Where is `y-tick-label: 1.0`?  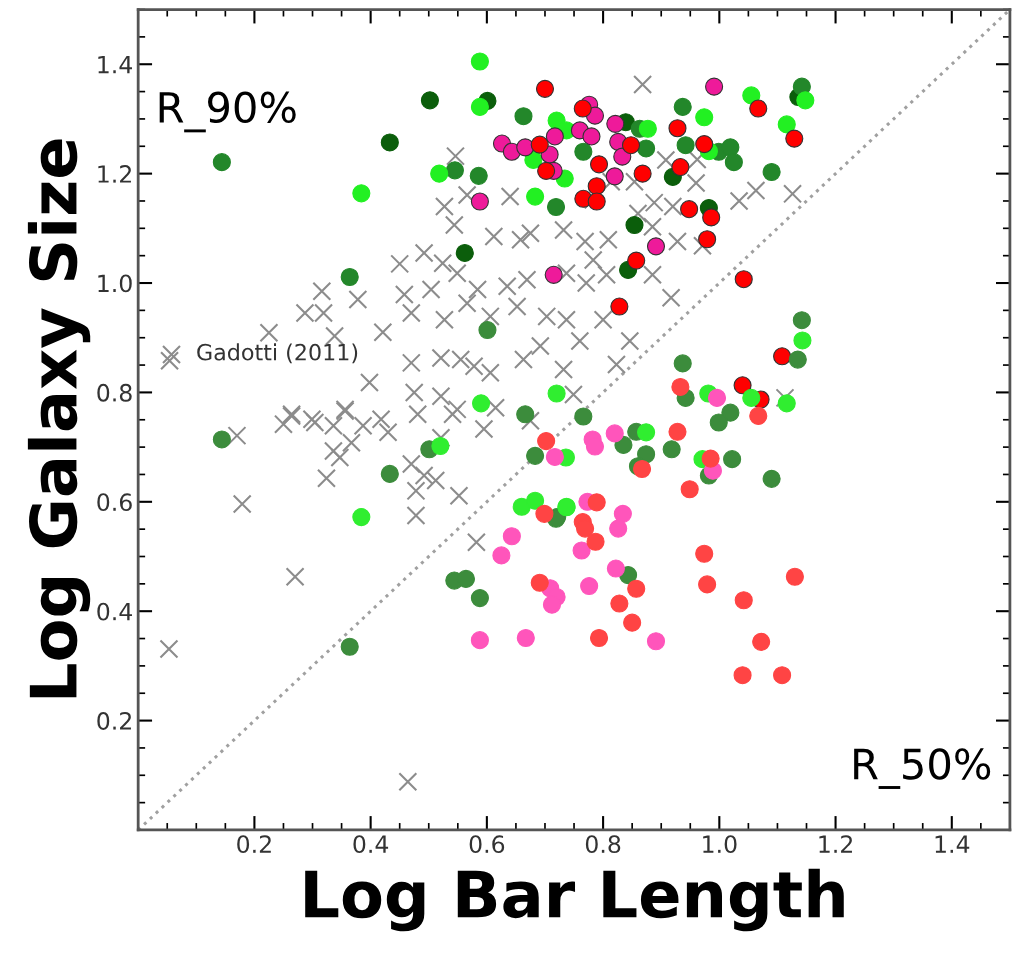
y-tick-label: 1.0 is located at coordinates (115, 283).